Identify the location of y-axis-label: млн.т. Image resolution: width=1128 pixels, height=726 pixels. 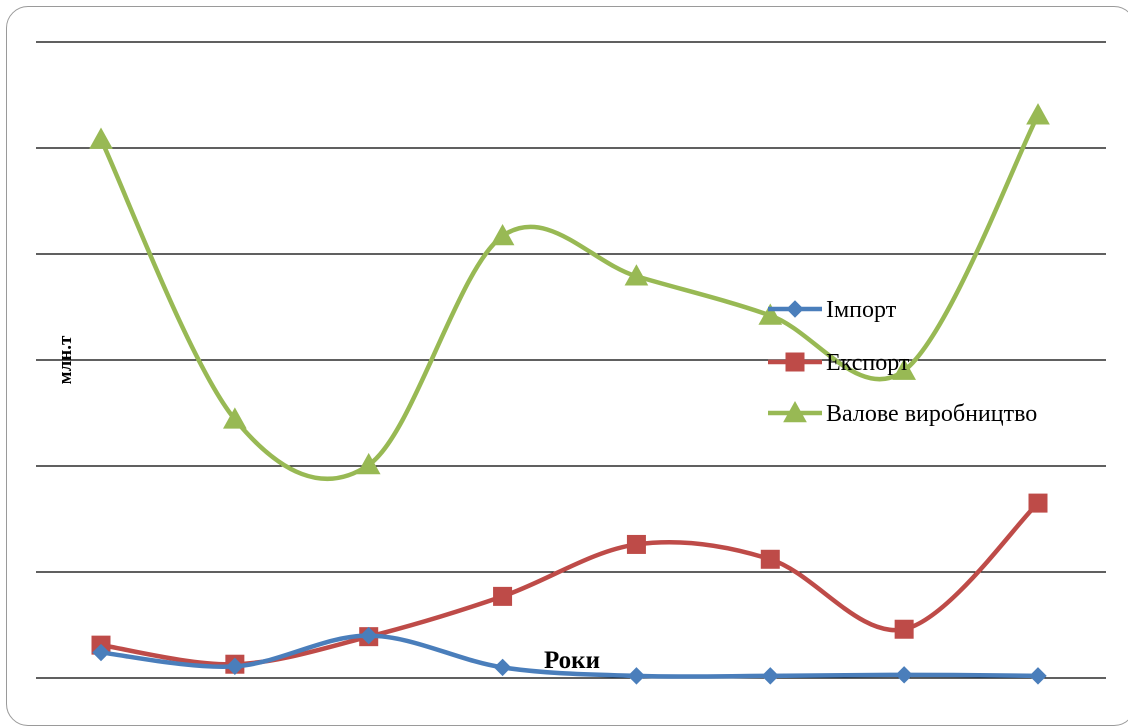
(65, 359).